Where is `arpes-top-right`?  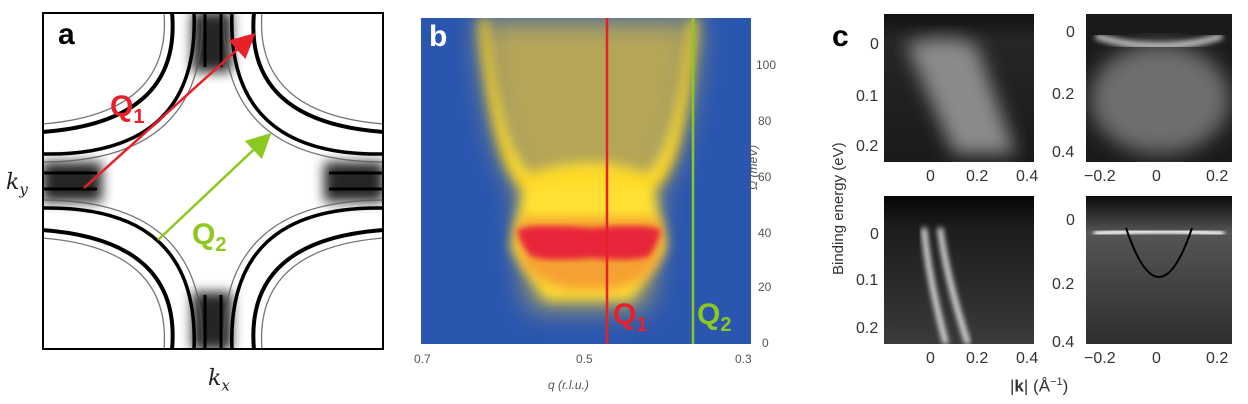 arpes-top-right is located at coordinates (1159, 88).